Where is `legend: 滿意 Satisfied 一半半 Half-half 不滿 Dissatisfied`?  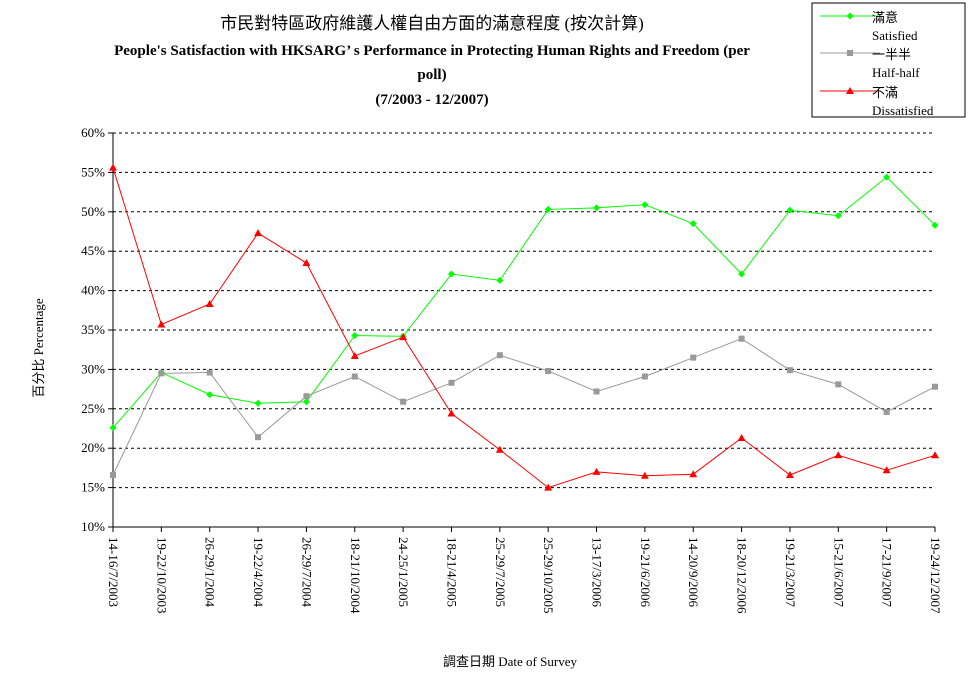 legend: 滿意 Satisfied 一半半 Half-half 不滿 Dissatisfied is located at coordinates (888, 60).